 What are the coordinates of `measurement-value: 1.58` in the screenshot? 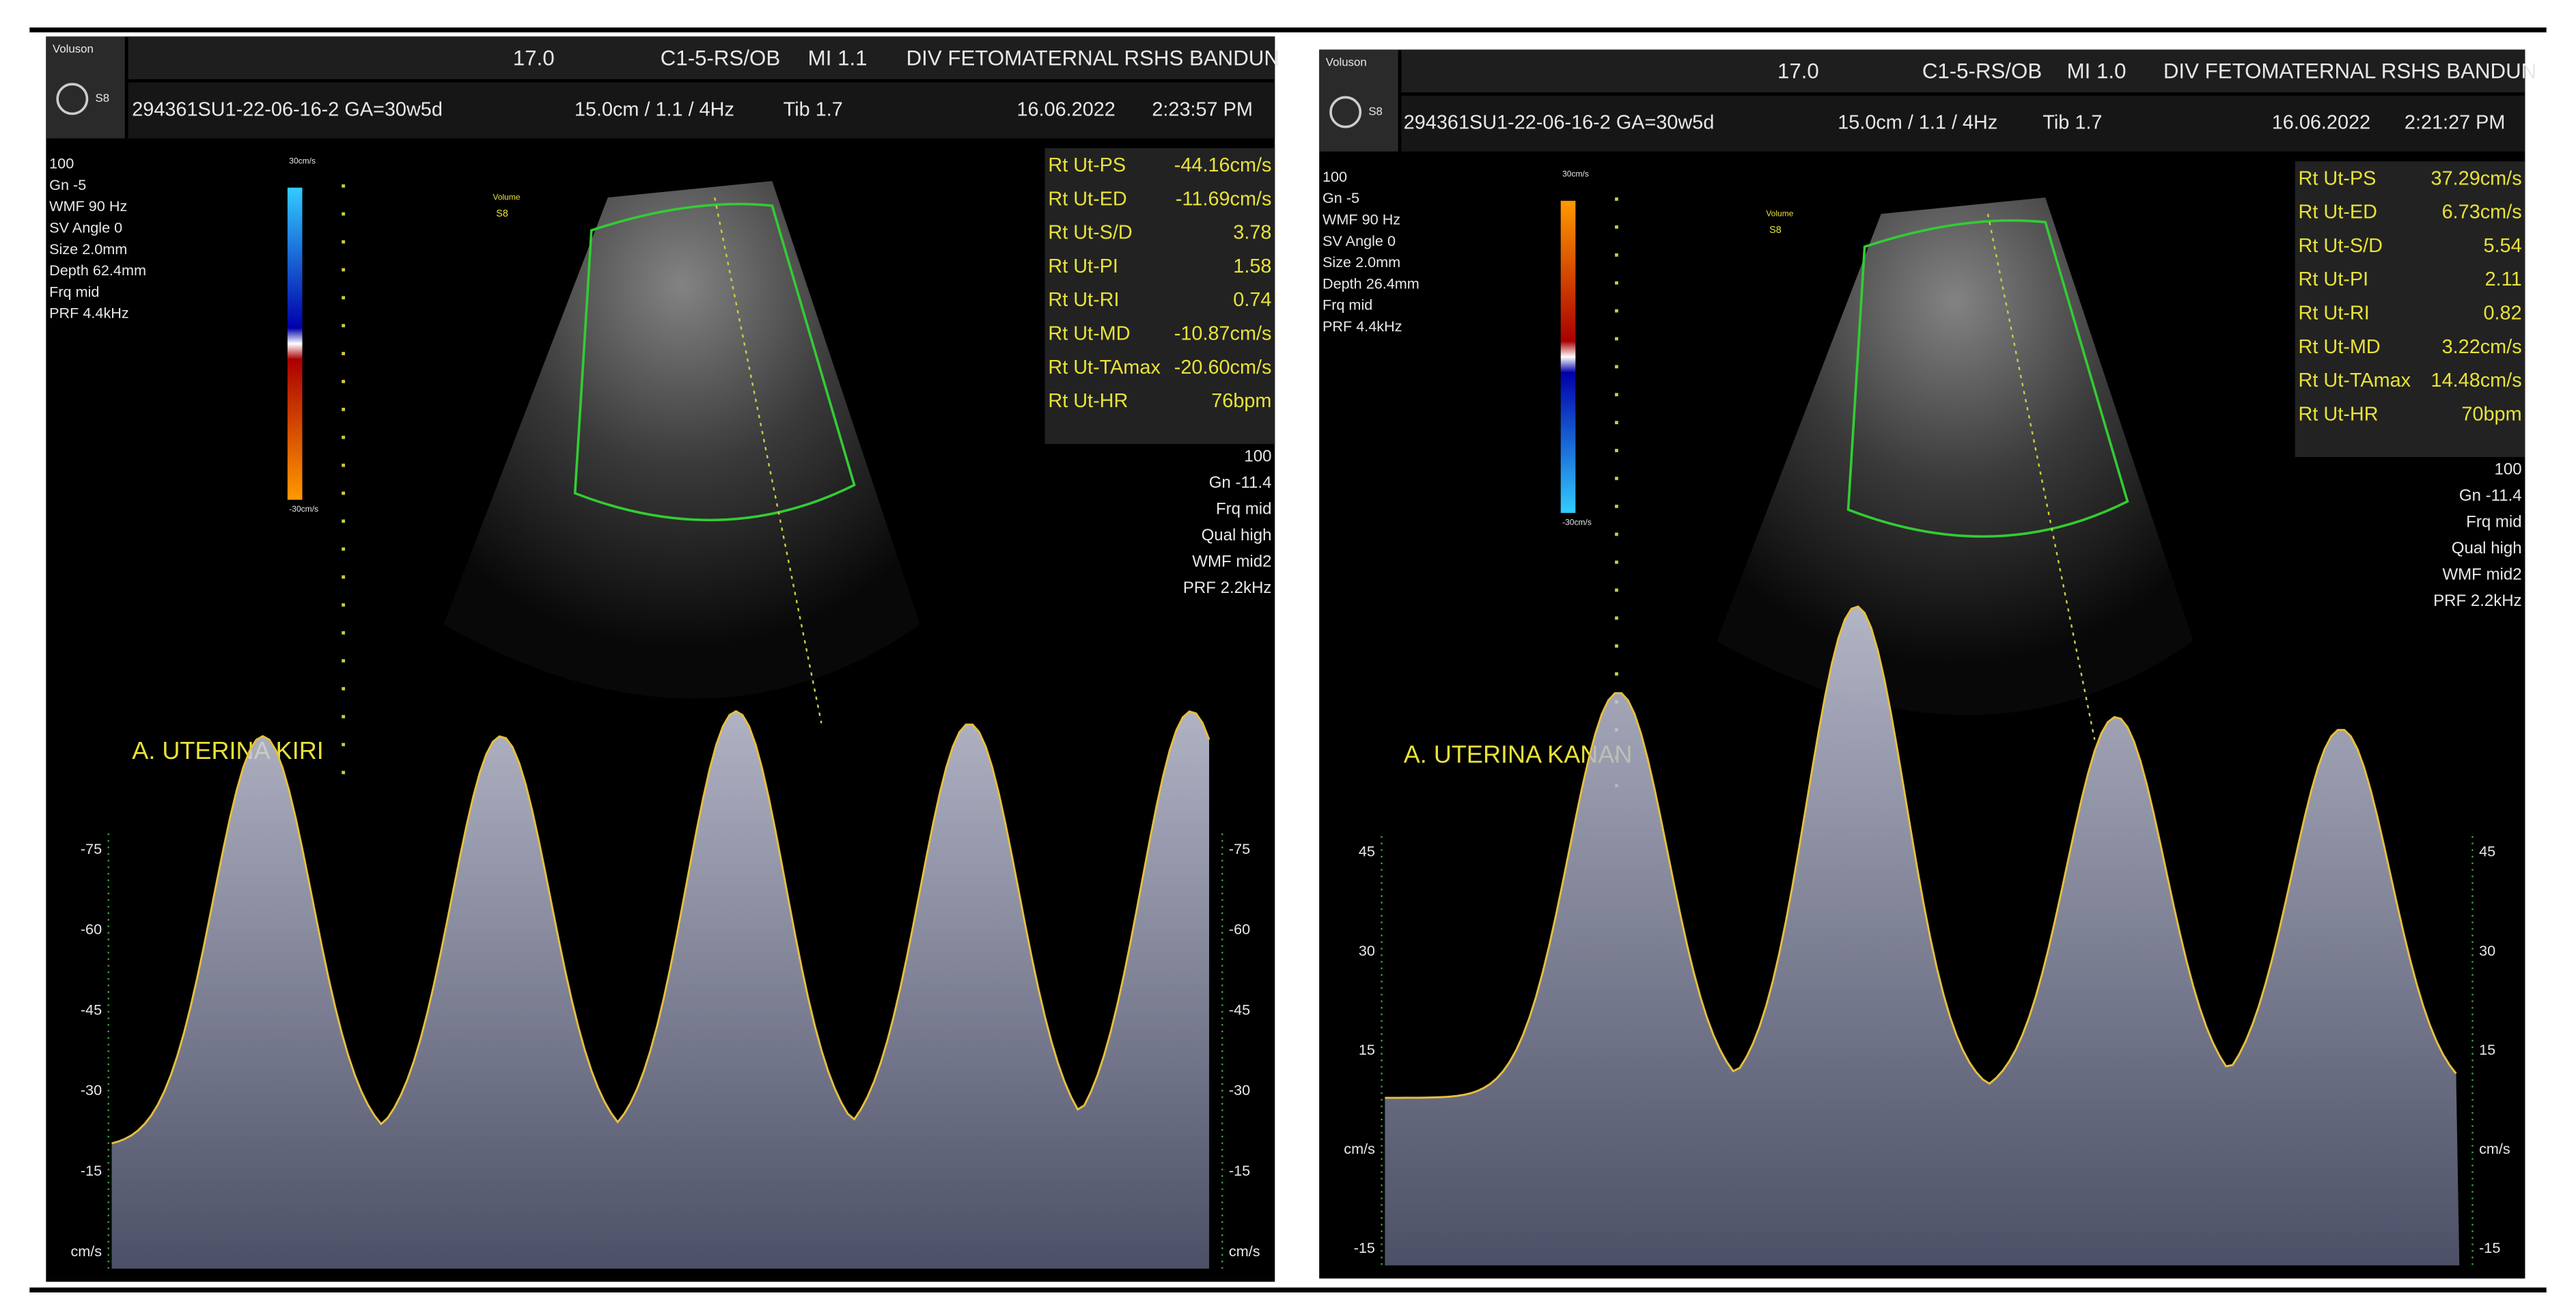 It's located at (1252, 266).